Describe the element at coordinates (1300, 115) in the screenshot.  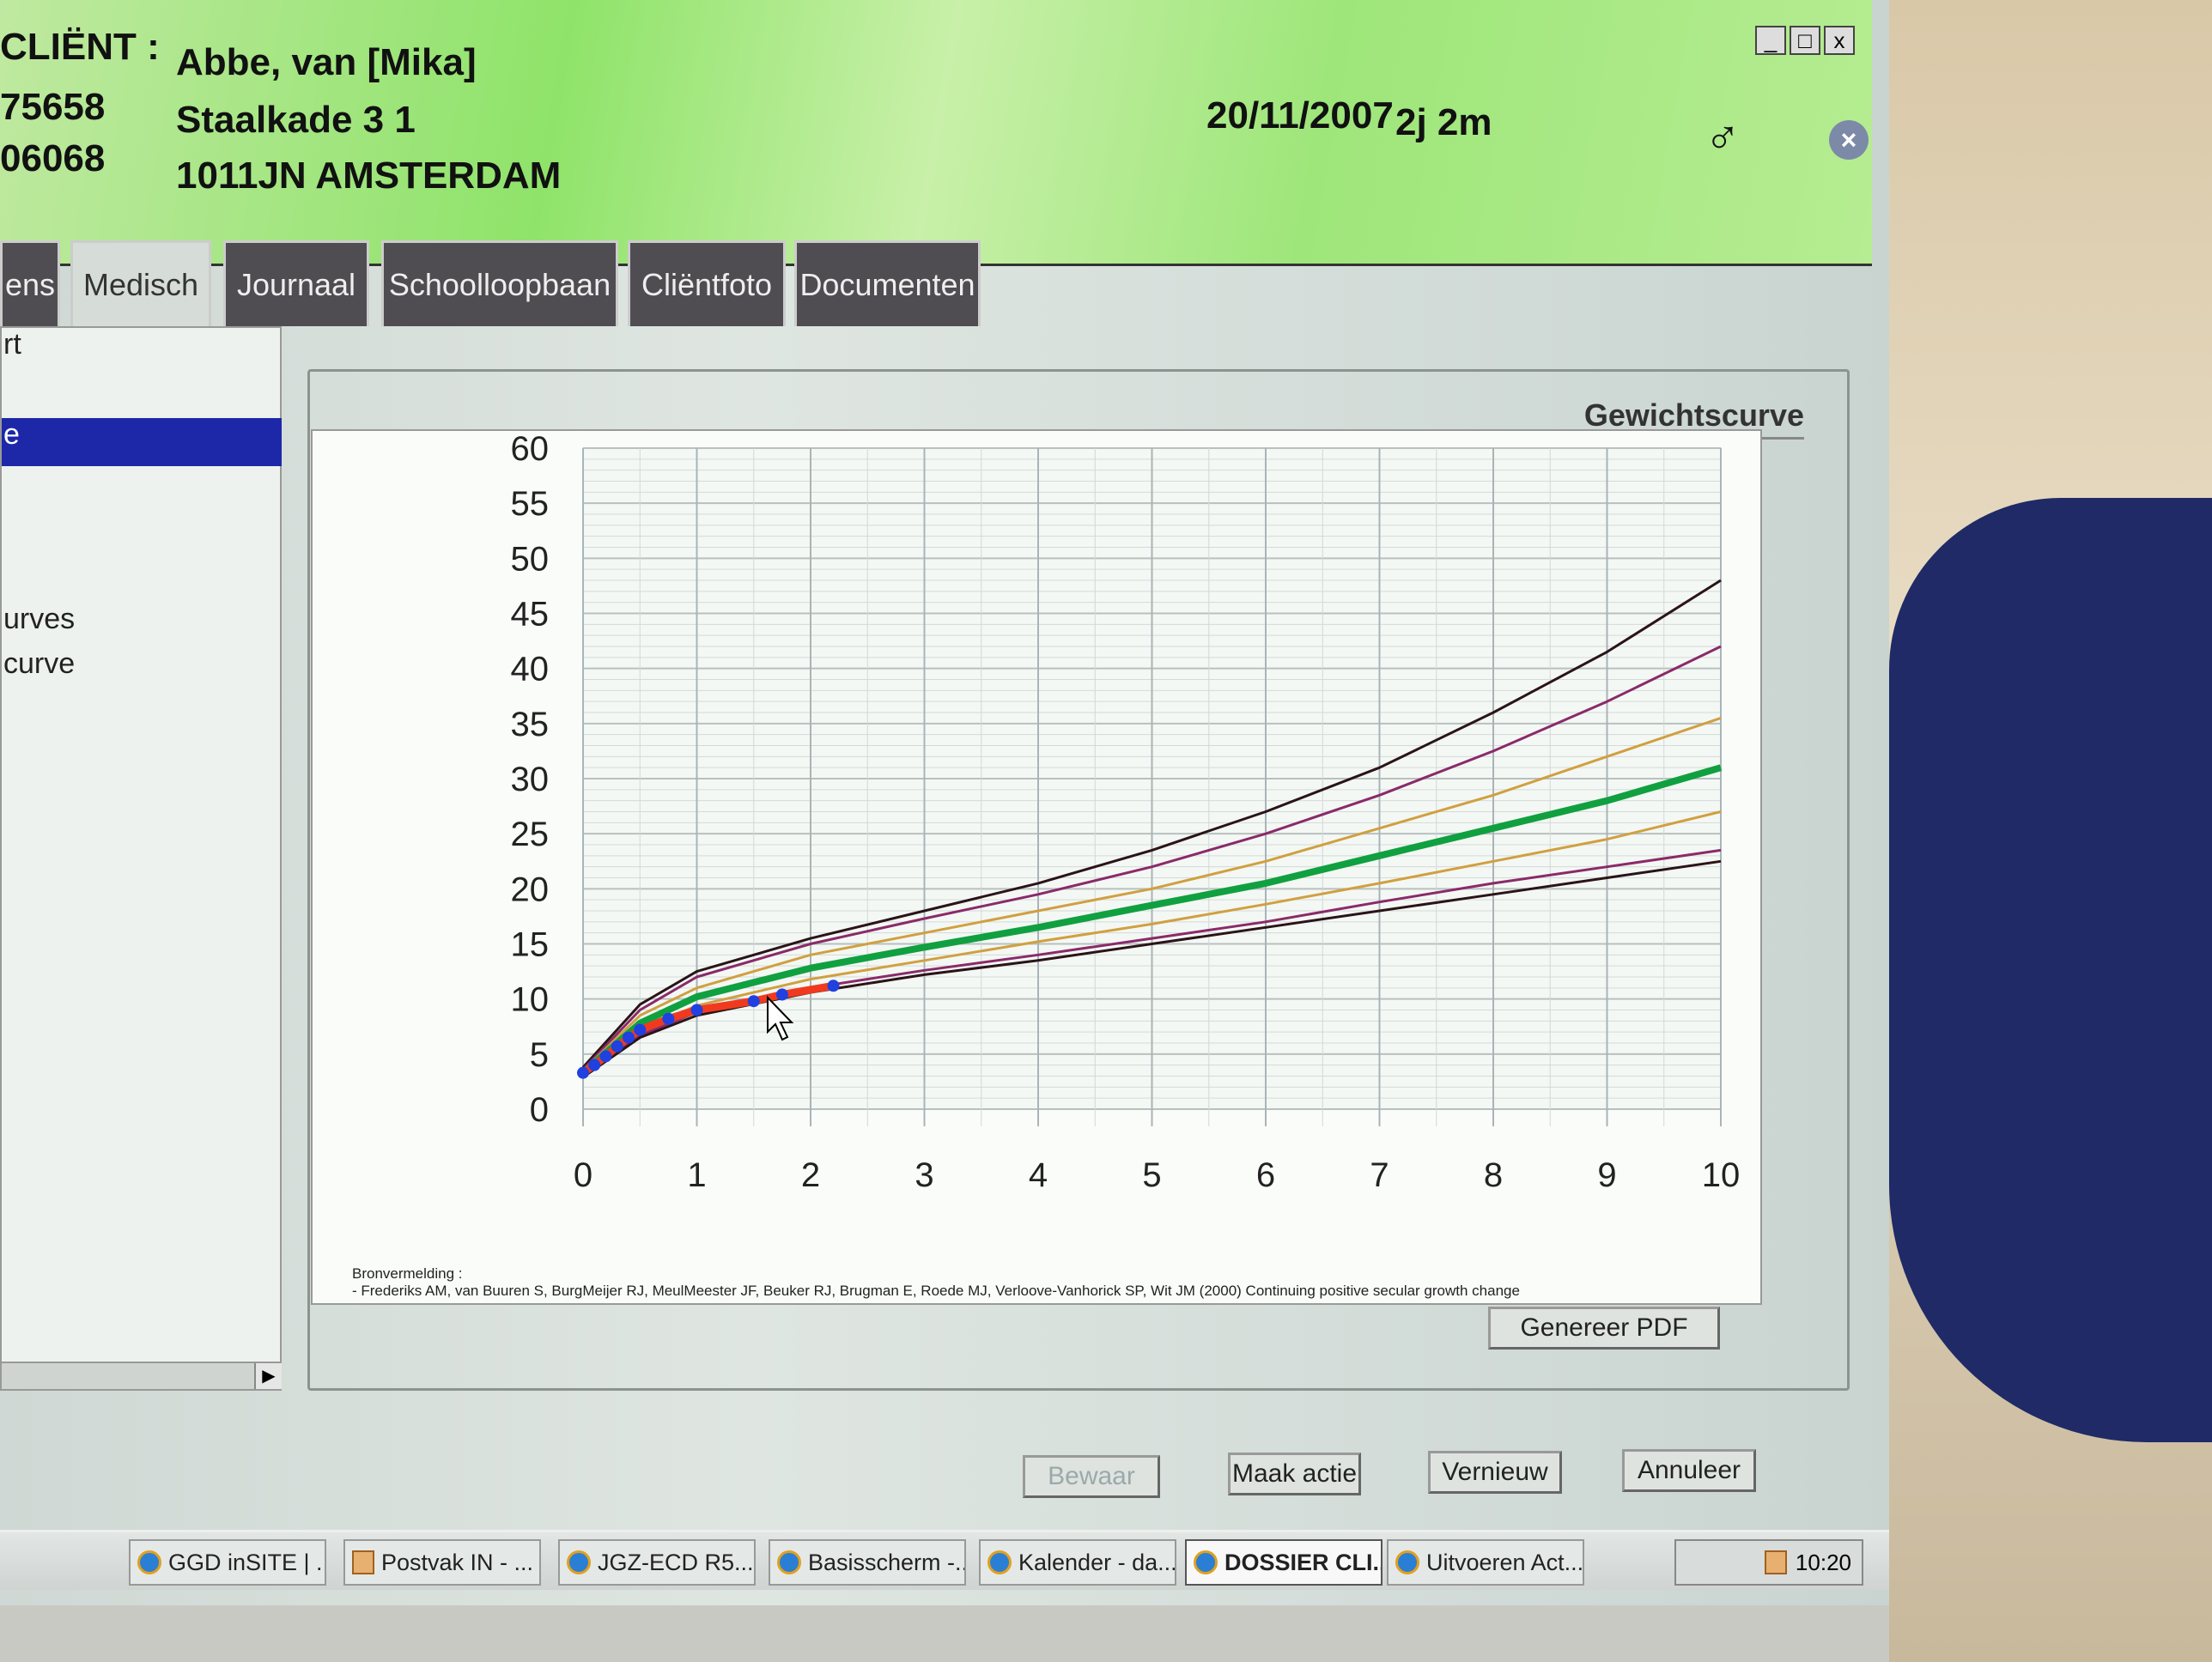
I see `birthdate: 20/11/2007` at that location.